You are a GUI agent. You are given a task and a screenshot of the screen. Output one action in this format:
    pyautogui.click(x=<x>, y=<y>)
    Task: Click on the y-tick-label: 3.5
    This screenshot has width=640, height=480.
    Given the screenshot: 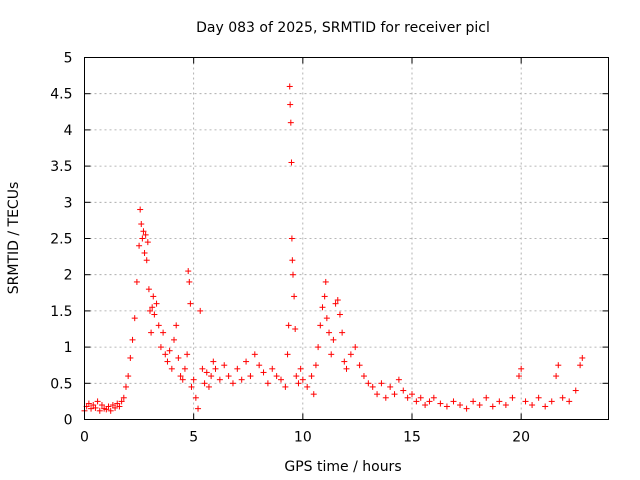 What is the action you would take?
    pyautogui.click(x=61, y=167)
    